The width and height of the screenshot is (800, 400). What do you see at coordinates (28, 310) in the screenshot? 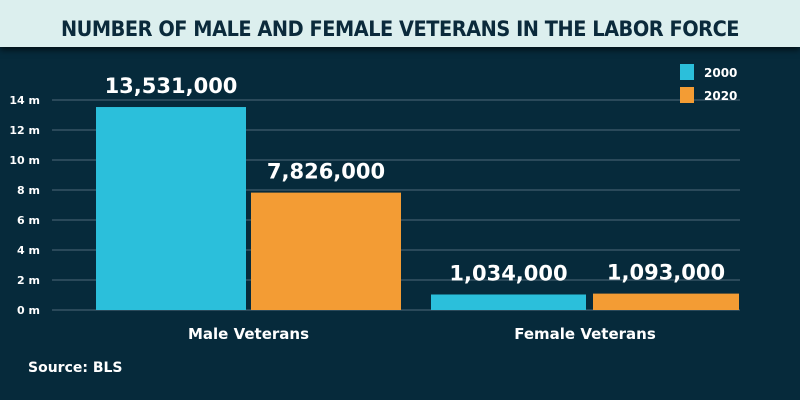
I see `y-tick-label: 0 m` at bounding box center [28, 310].